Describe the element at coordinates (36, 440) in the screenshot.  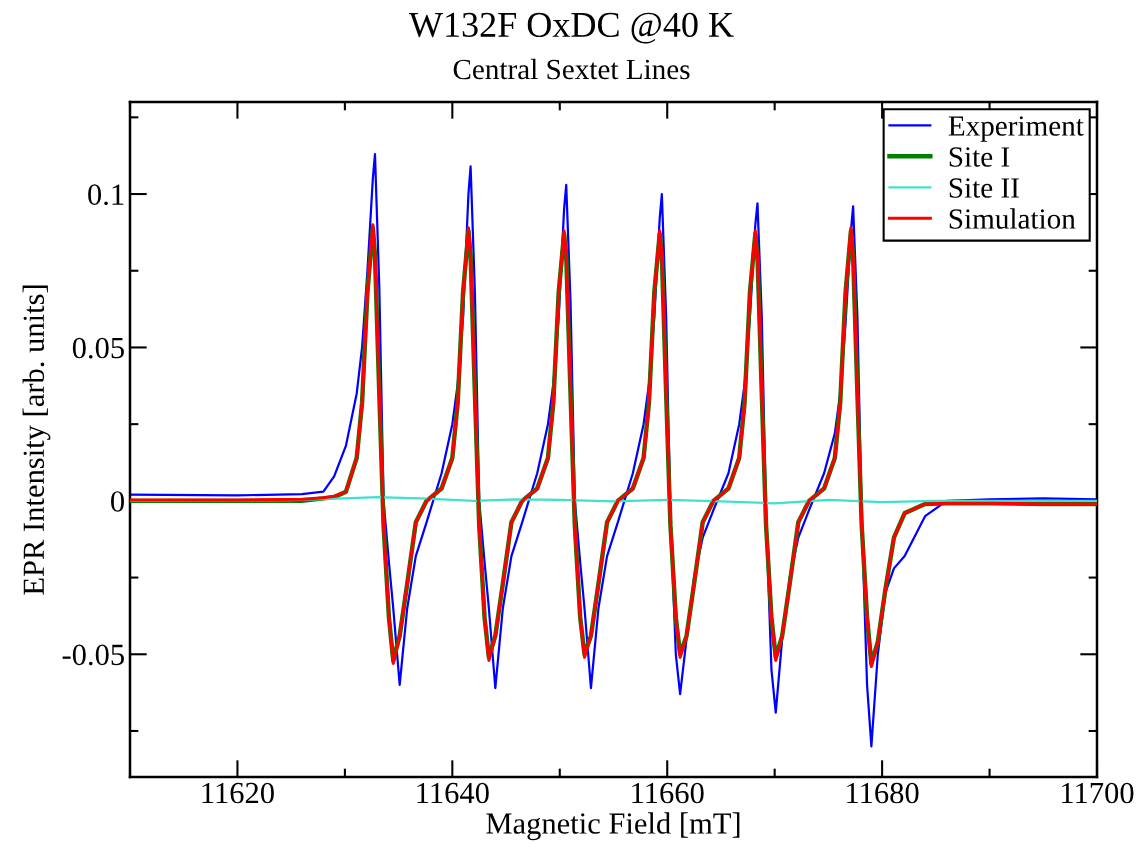
I see `y-axis-title: EPR Intensity [arb. units]` at that location.